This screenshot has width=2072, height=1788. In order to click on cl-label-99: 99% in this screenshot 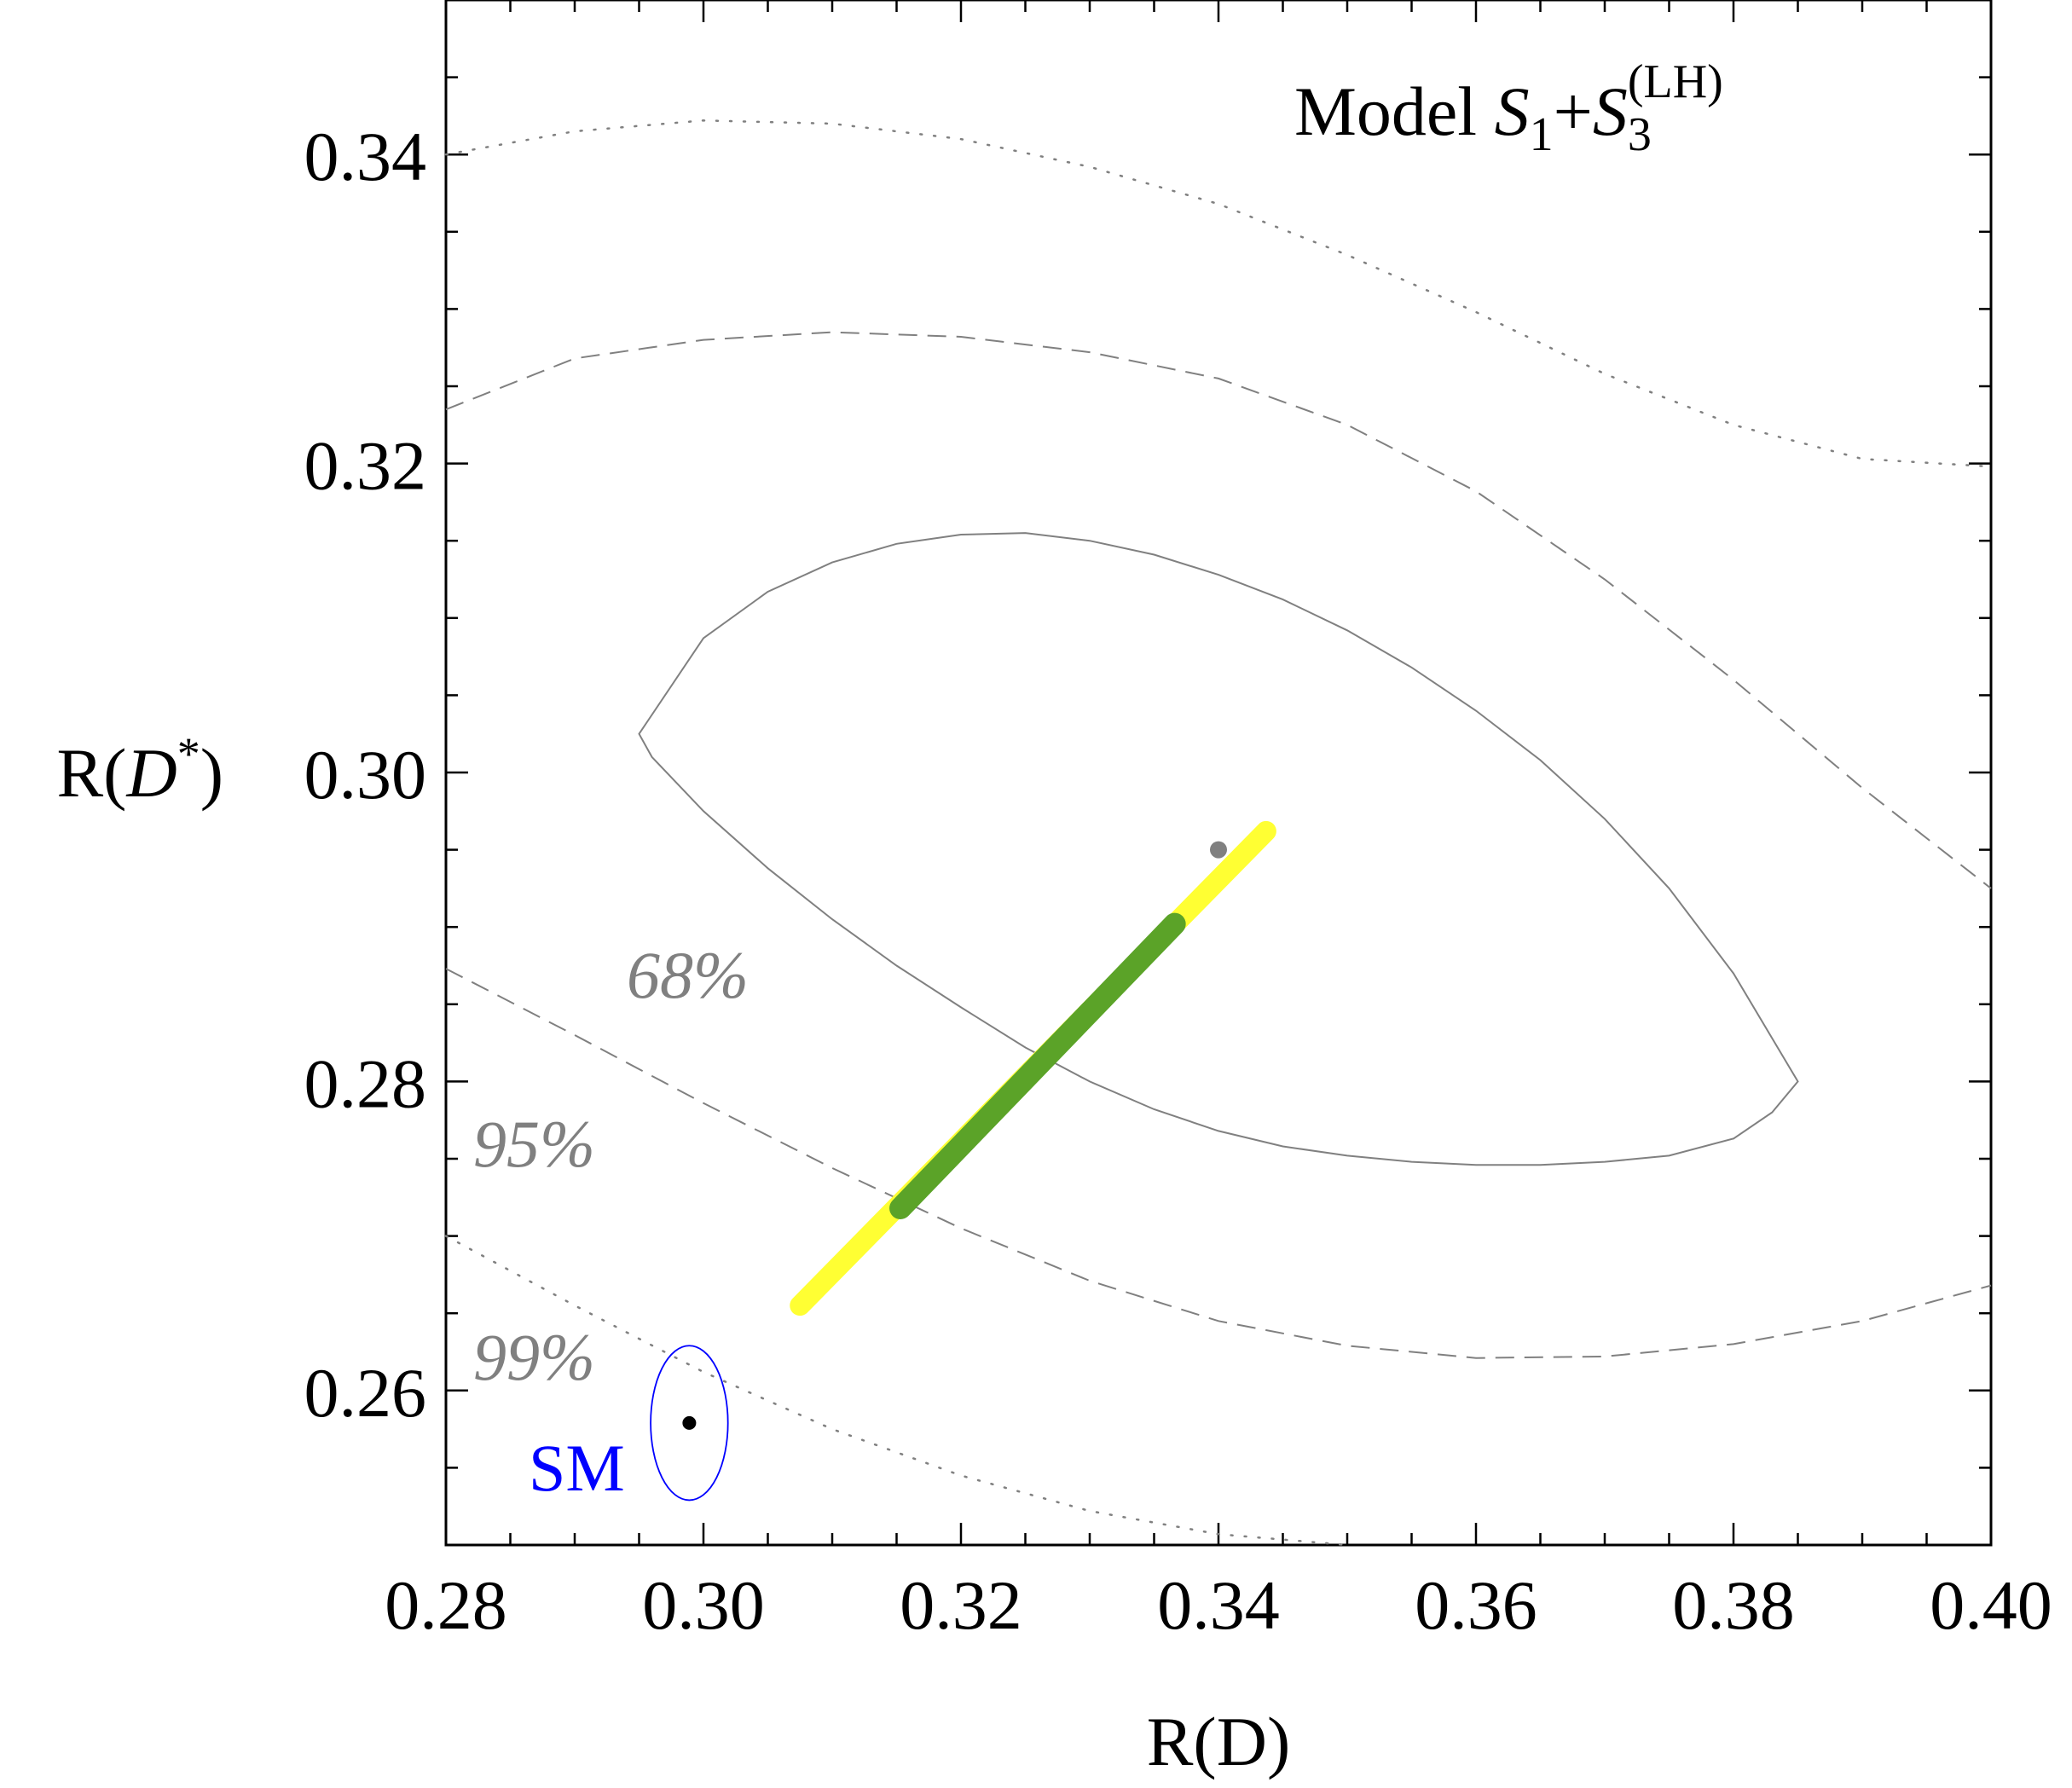, I will do `click(534, 1357)`.